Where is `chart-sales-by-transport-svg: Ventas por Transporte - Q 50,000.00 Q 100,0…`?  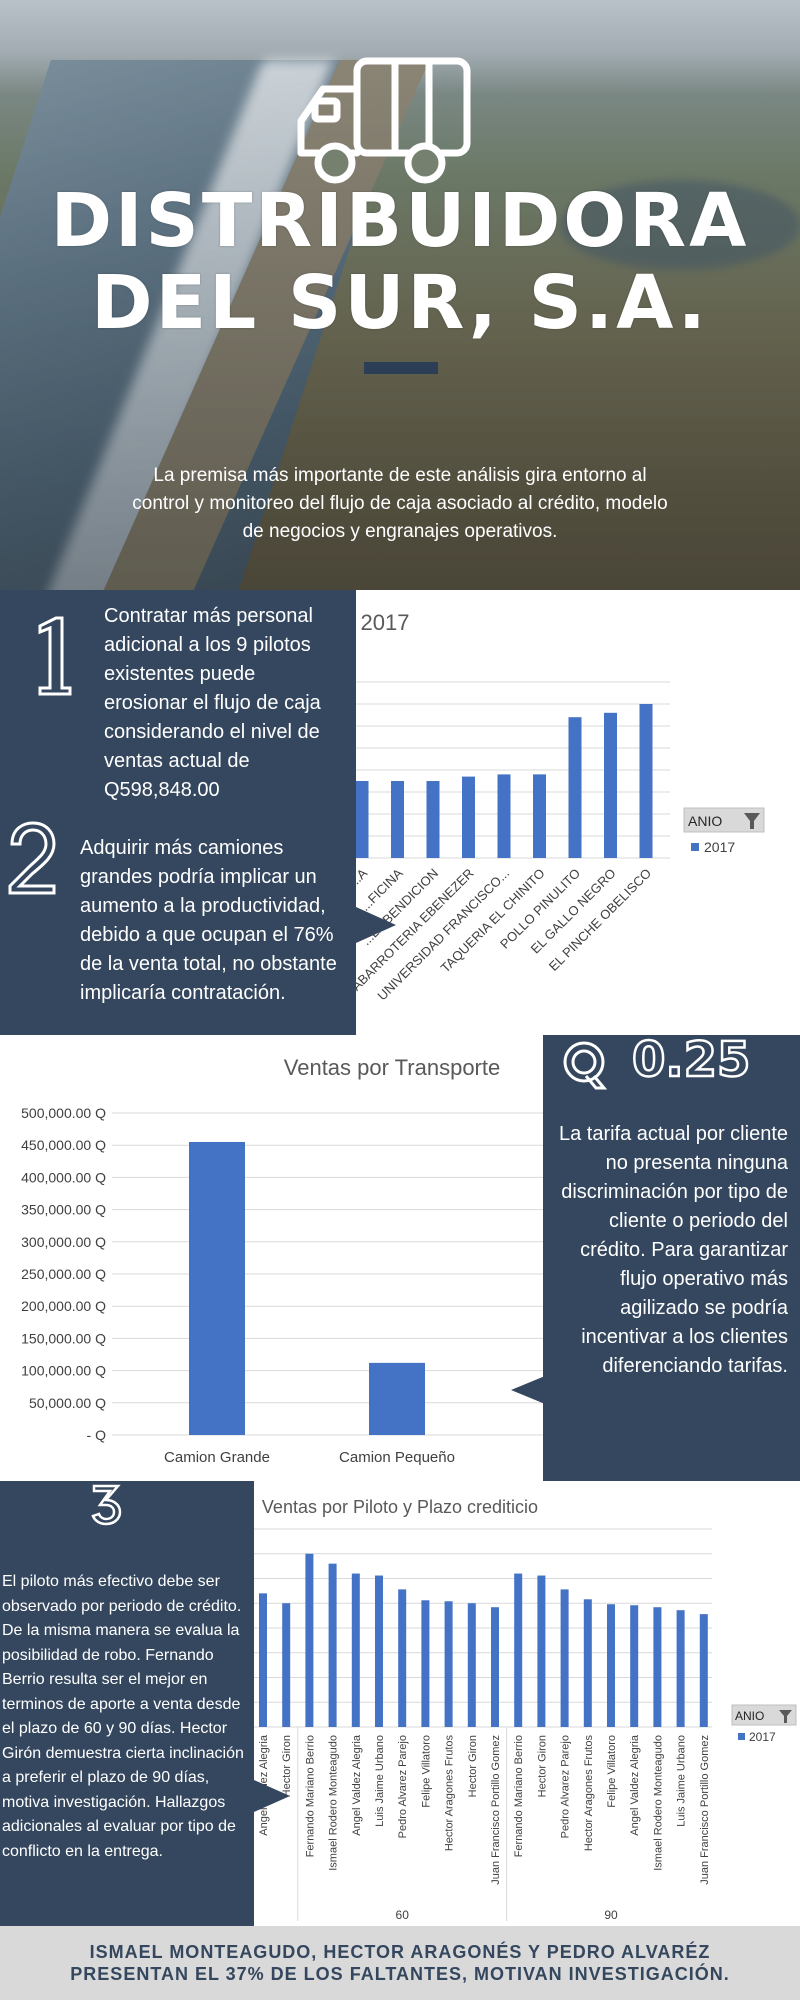
chart-sales-by-transport-svg: Ventas por Transporte - Q 50,000.00 Q 100,0… is located at coordinates (290, 1260).